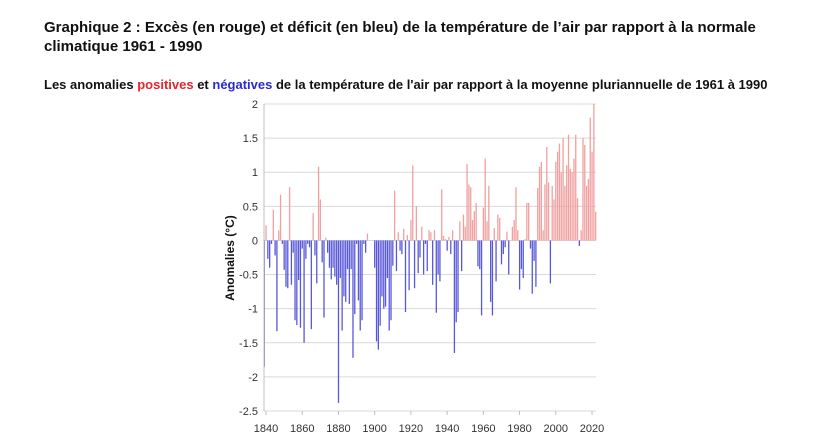  What do you see at coordinates (165, 84) in the screenshot?
I see `subtitle-positive: positives` at bounding box center [165, 84].